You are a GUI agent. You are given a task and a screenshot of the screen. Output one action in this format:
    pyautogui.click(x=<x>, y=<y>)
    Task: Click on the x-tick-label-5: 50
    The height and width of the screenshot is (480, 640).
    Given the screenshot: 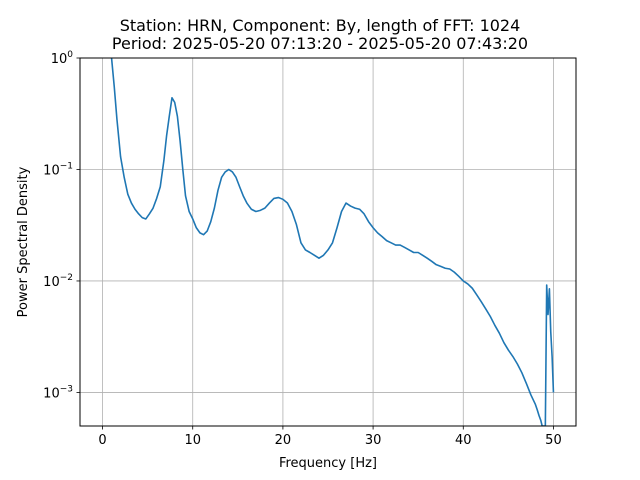 What is the action you would take?
    pyautogui.click(x=553, y=440)
    